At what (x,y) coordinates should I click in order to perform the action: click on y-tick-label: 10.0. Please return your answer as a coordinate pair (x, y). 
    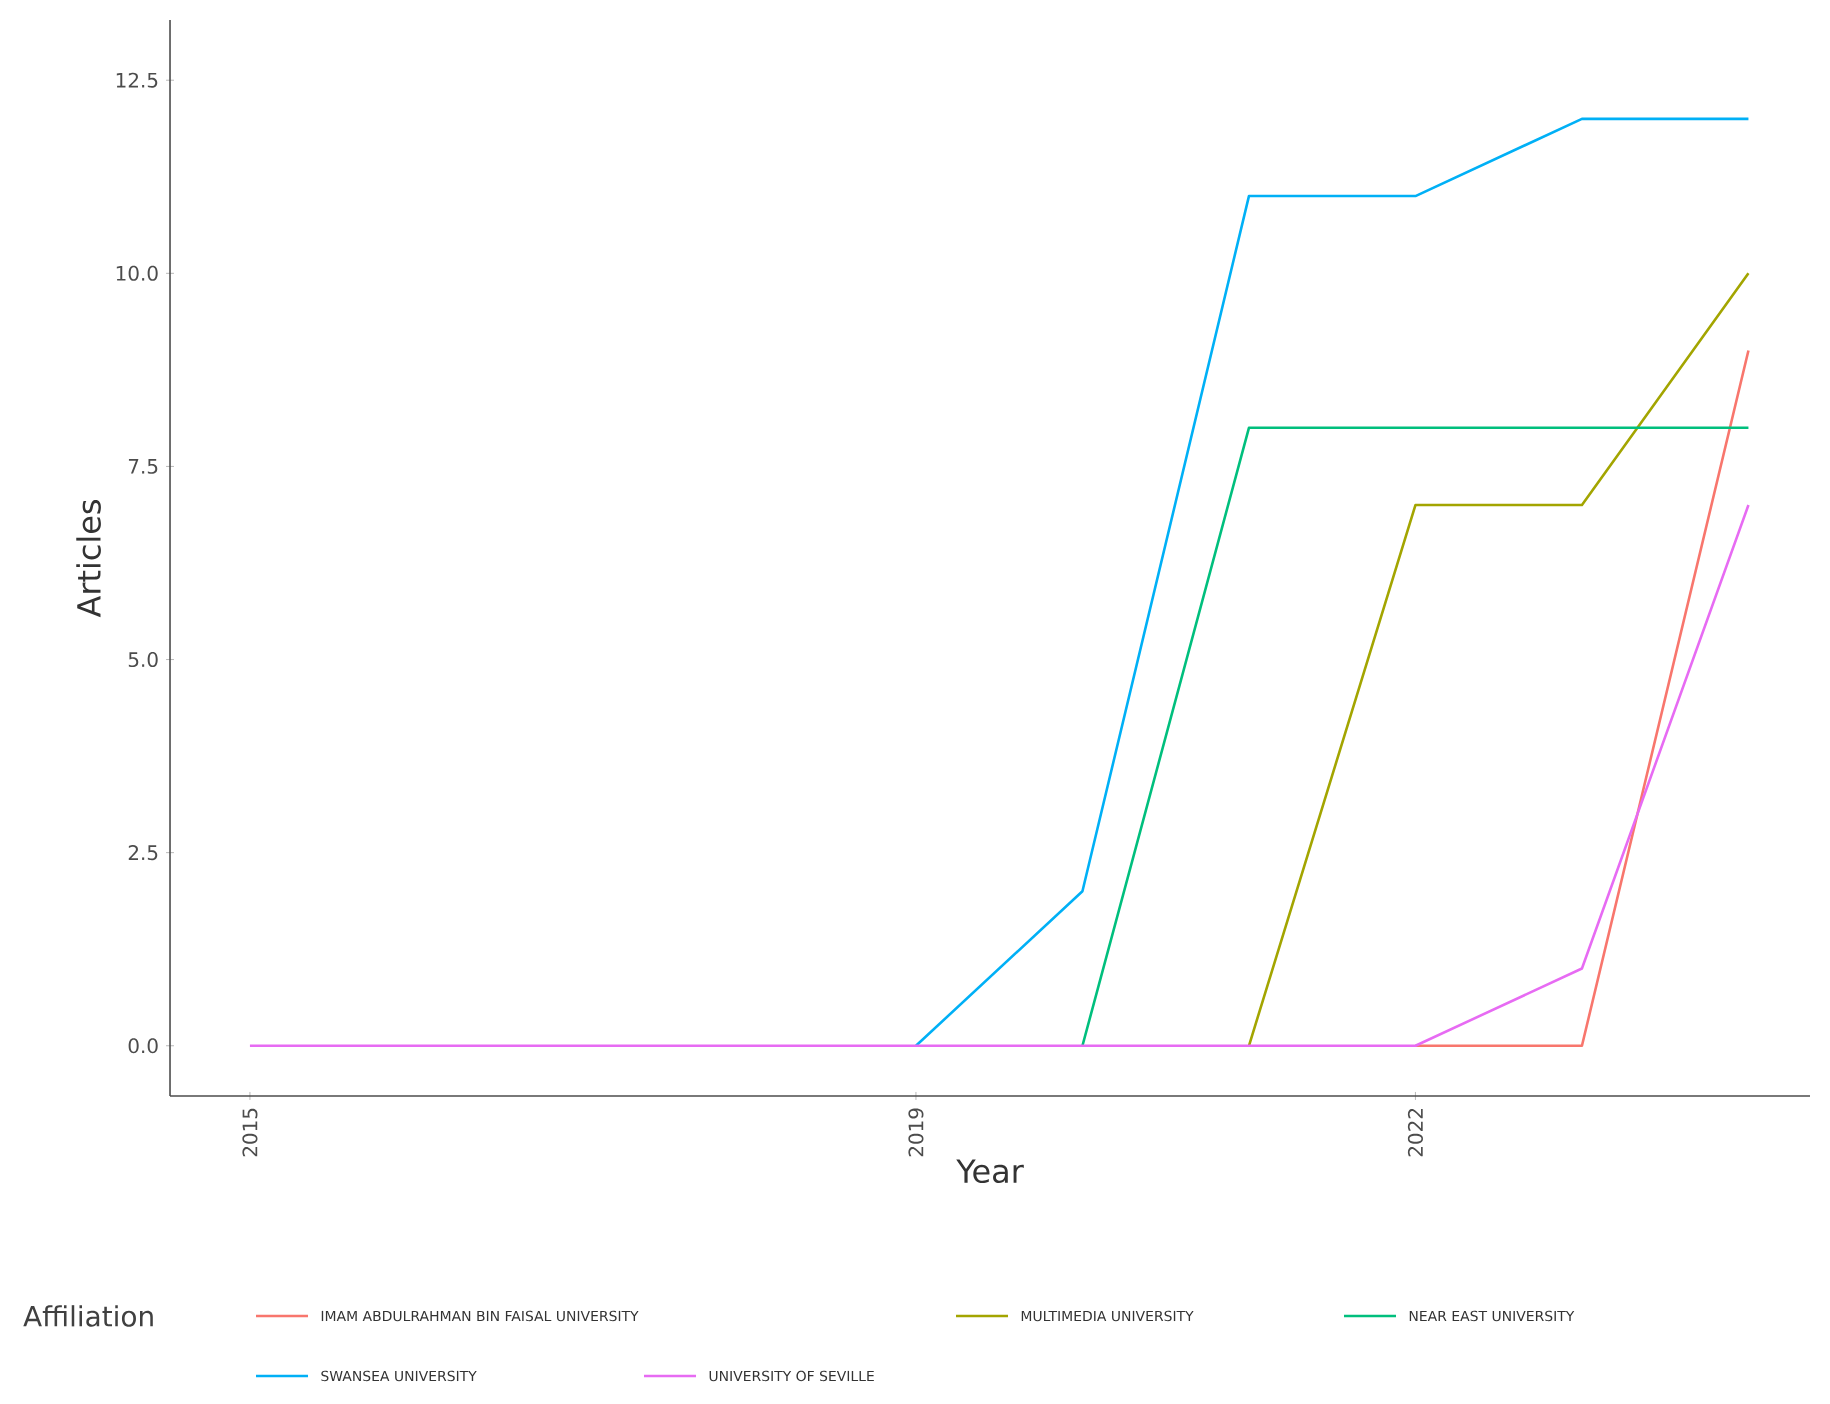
    Looking at the image, I should click on (137, 273).